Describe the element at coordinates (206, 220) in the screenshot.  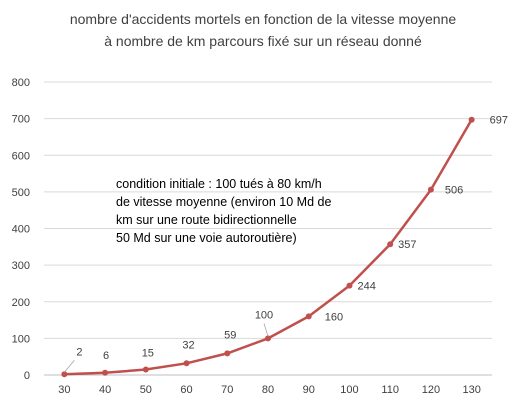
I see `annotation-line-3: km sur une route bidirectionnelle` at that location.